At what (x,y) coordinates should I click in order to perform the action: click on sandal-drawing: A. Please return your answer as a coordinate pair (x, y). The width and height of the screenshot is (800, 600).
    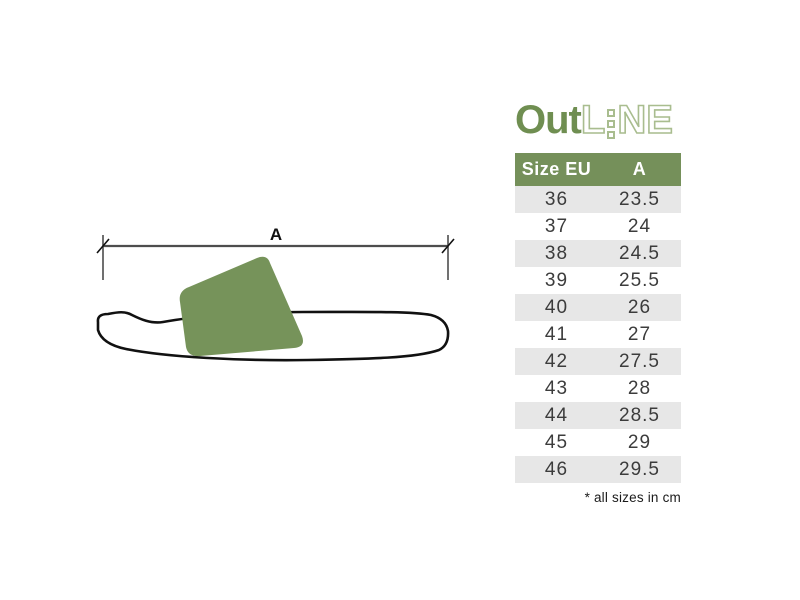
    Looking at the image, I should click on (277, 303).